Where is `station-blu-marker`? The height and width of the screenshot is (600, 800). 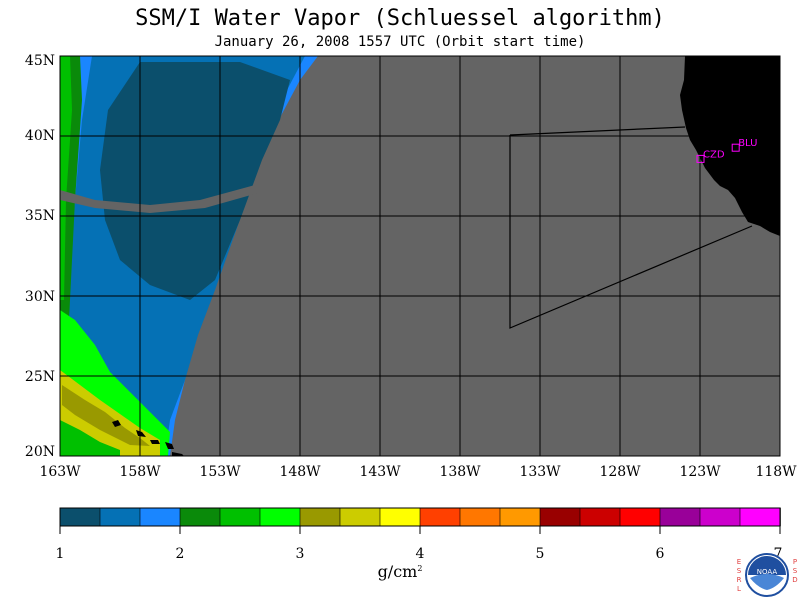 station-blu-marker is located at coordinates (735, 147).